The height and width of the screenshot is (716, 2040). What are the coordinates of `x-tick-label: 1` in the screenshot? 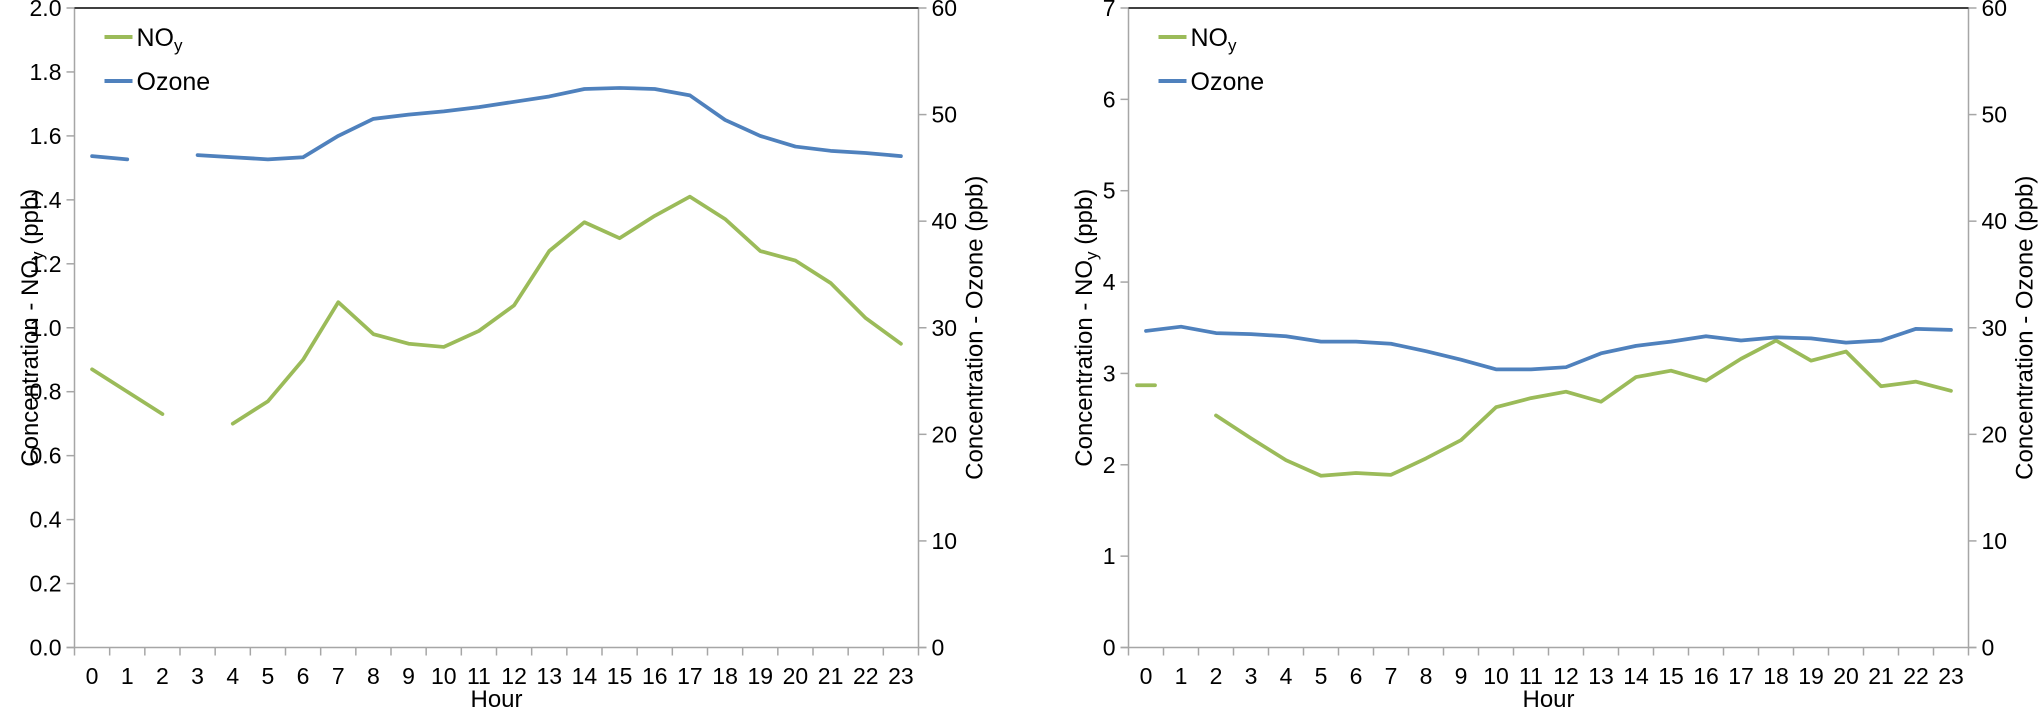 It's located at (1181, 676).